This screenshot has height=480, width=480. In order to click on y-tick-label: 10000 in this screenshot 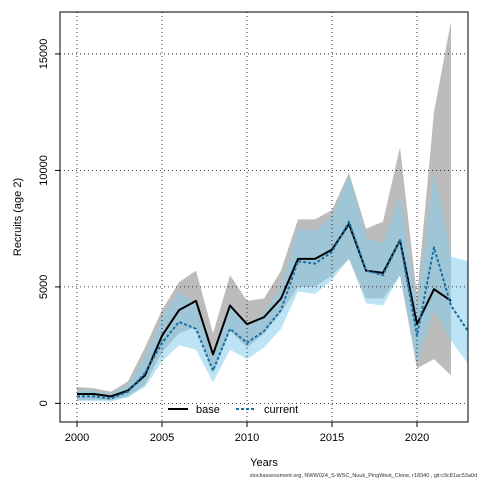, I will do `click(44, 170)`.